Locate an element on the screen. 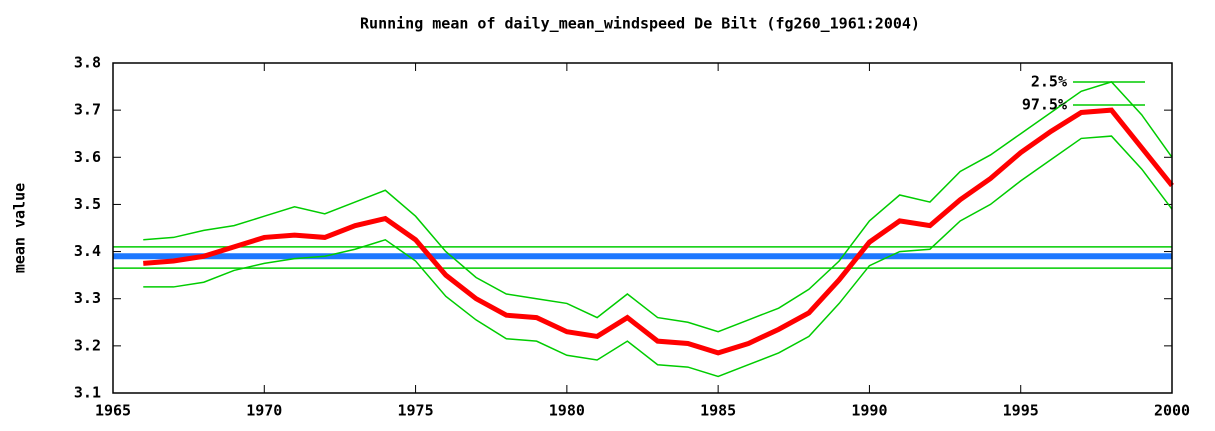 The image size is (1215, 431). y-tick-label: 3.1 is located at coordinates (87, 393).